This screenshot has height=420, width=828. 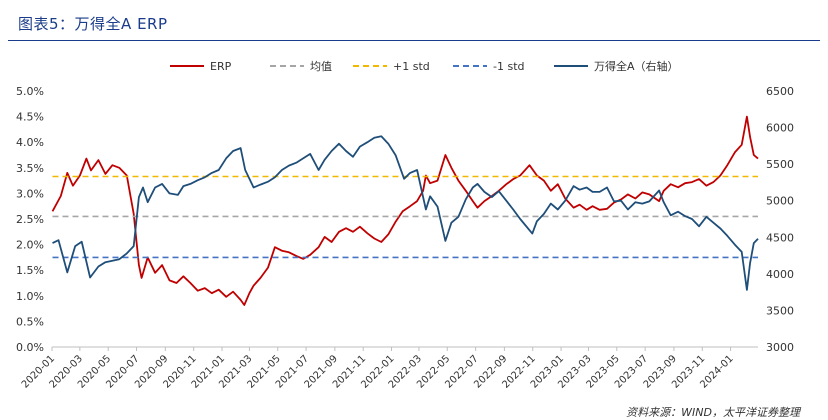 What do you see at coordinates (30, 117) in the screenshot?
I see `y-left-tick-label: 4.5%` at bounding box center [30, 117].